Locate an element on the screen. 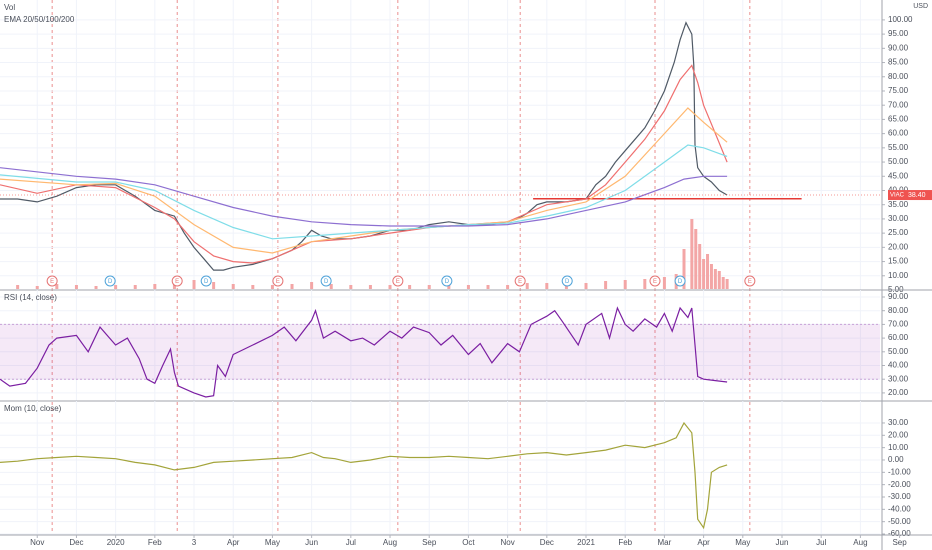  x-tick-label: Jul is located at coordinates (351, 542).